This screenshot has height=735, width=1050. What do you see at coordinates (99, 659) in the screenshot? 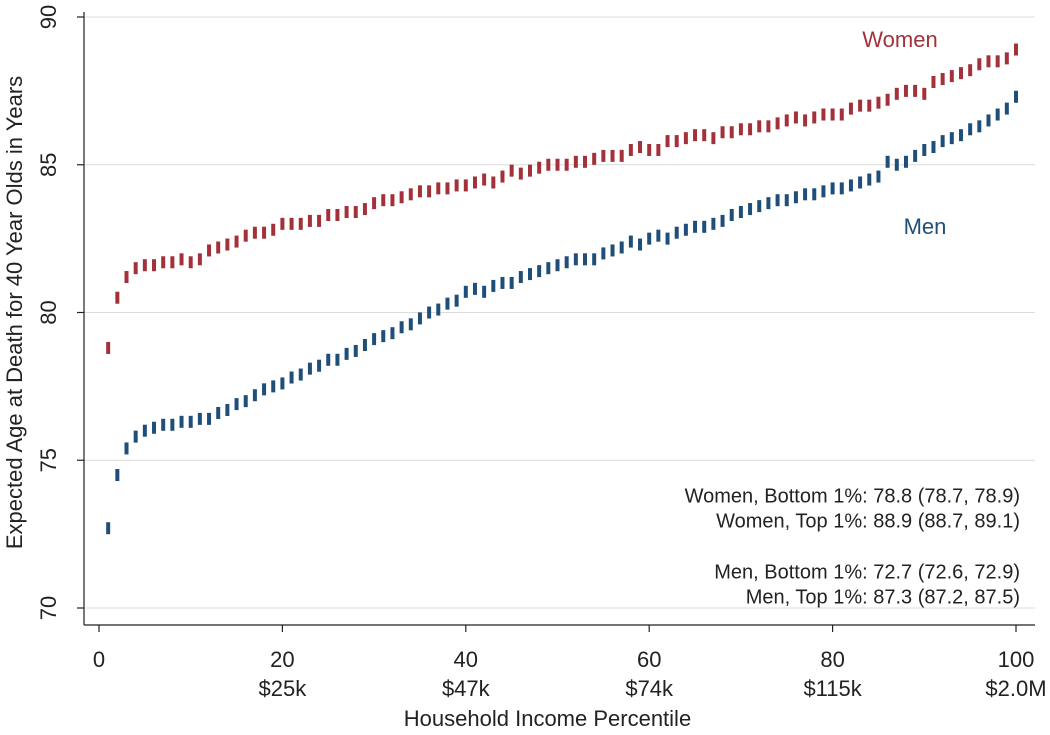
I see `x-tick-label: 0` at bounding box center [99, 659].